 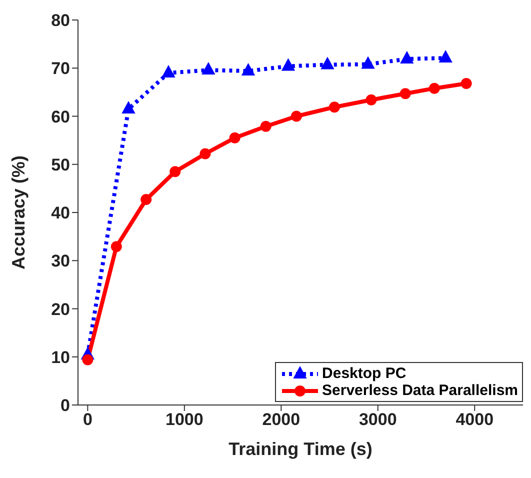 What do you see at coordinates (364, 373) in the screenshot?
I see `legend-label: Desktop PC` at bounding box center [364, 373].